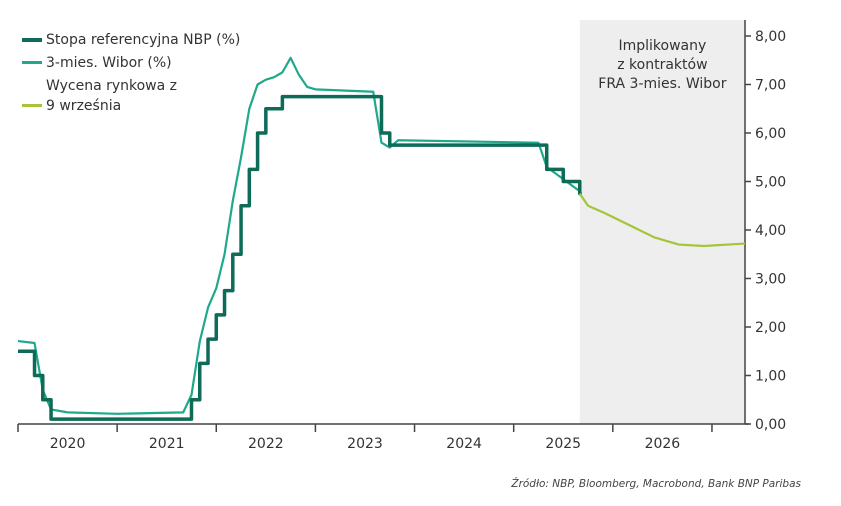 This screenshot has height=506, width=841. I want to click on legend-item-wibor: 3-mies. Wibor (%), so click(131, 63).